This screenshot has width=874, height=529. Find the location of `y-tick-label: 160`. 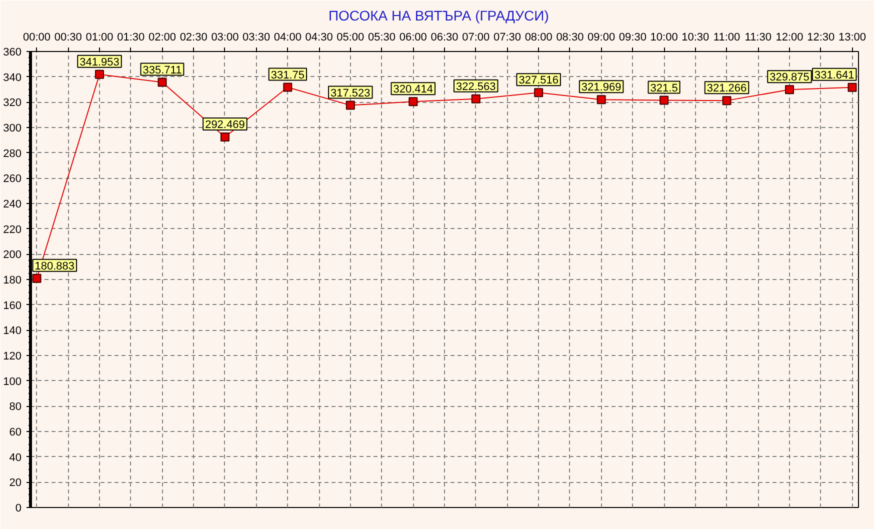

y-tick-label: 160 is located at coordinates (12, 306).